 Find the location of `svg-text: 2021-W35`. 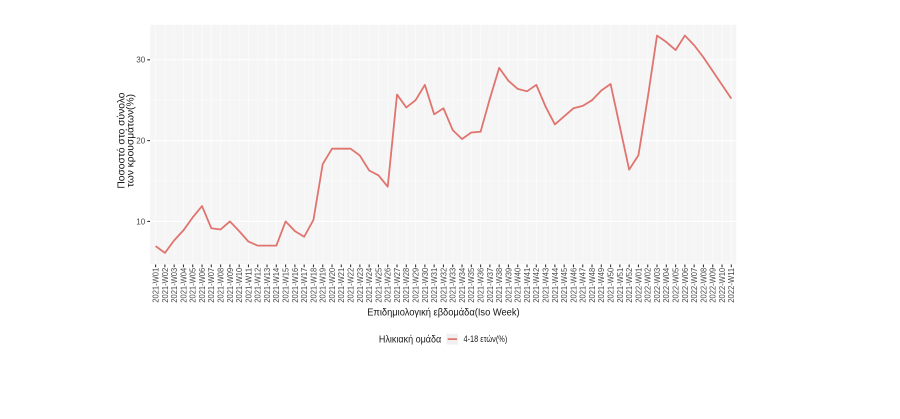

svg-text: 2021-W35 is located at coordinates (471, 284).